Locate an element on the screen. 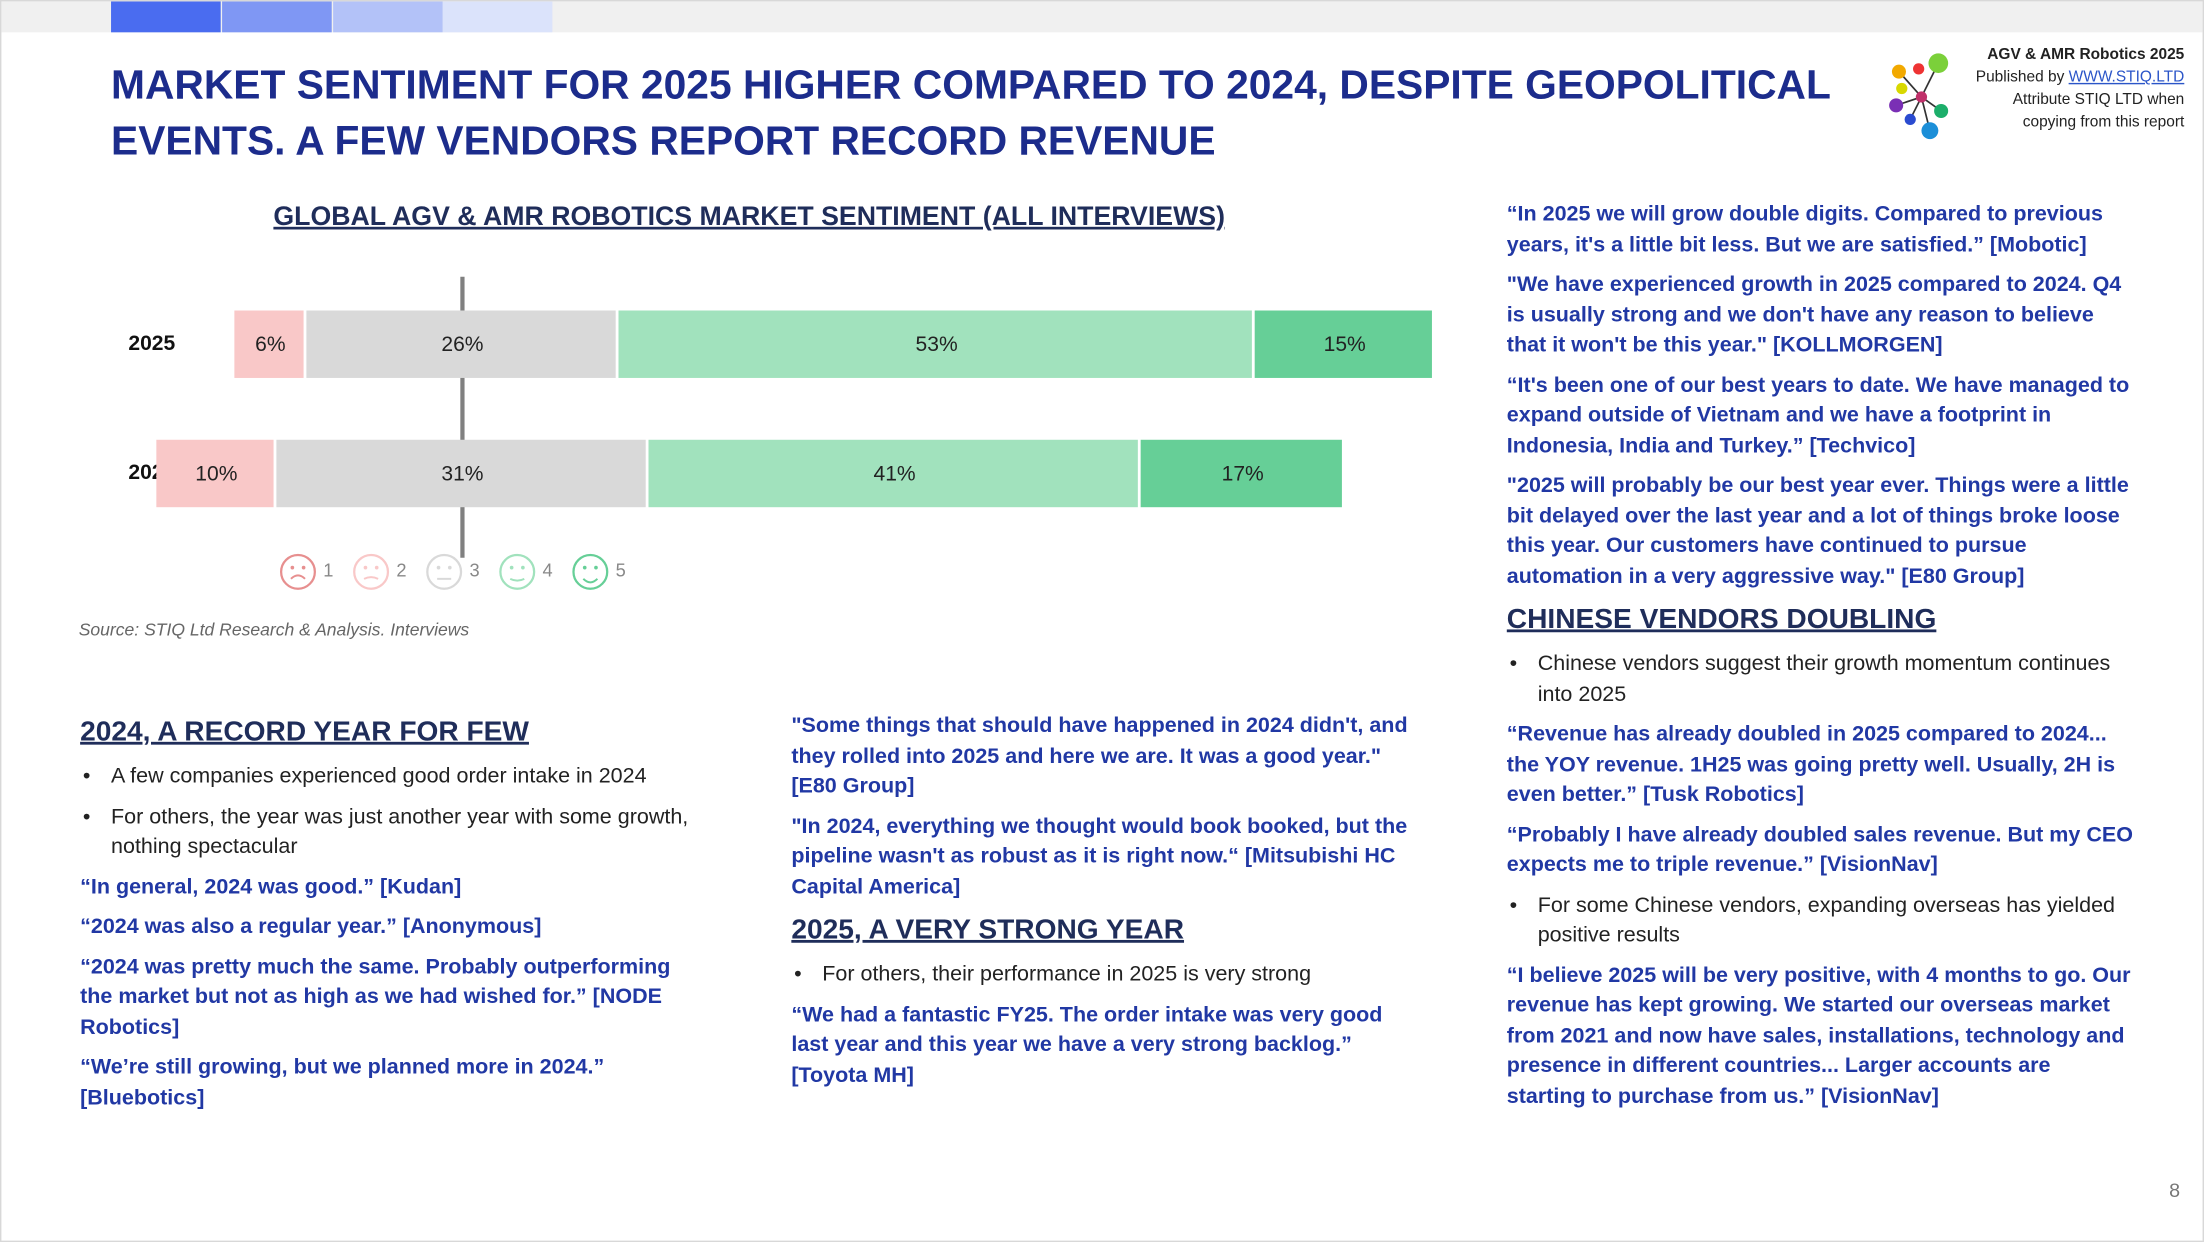 The height and width of the screenshot is (1242, 2204). badge-attribute: Attribute STIQ LTD when is located at coordinates (2098, 100).